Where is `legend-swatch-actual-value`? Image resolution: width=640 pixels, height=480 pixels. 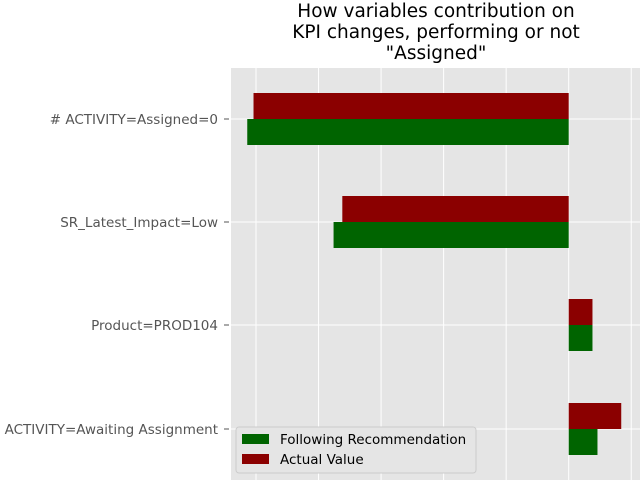 legend-swatch-actual-value is located at coordinates (255, 459).